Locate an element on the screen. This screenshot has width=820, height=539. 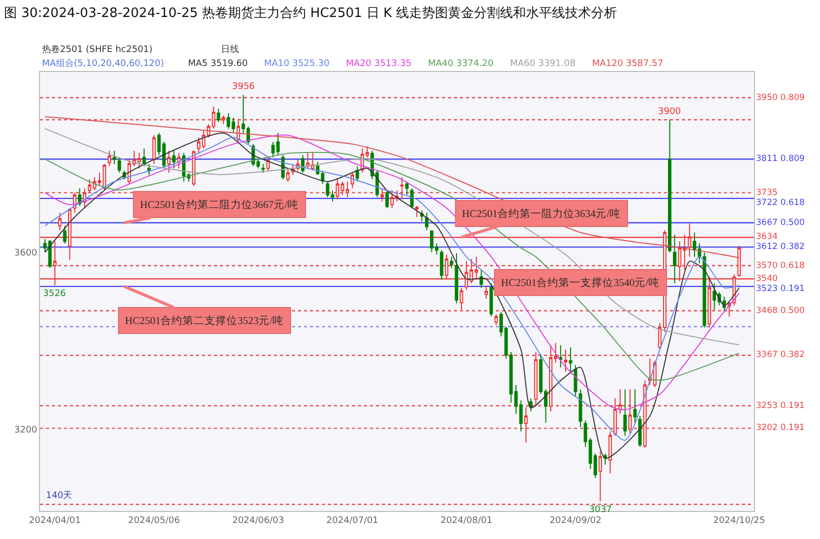
x-tick-label: 2024/10/25 is located at coordinates (739, 521).